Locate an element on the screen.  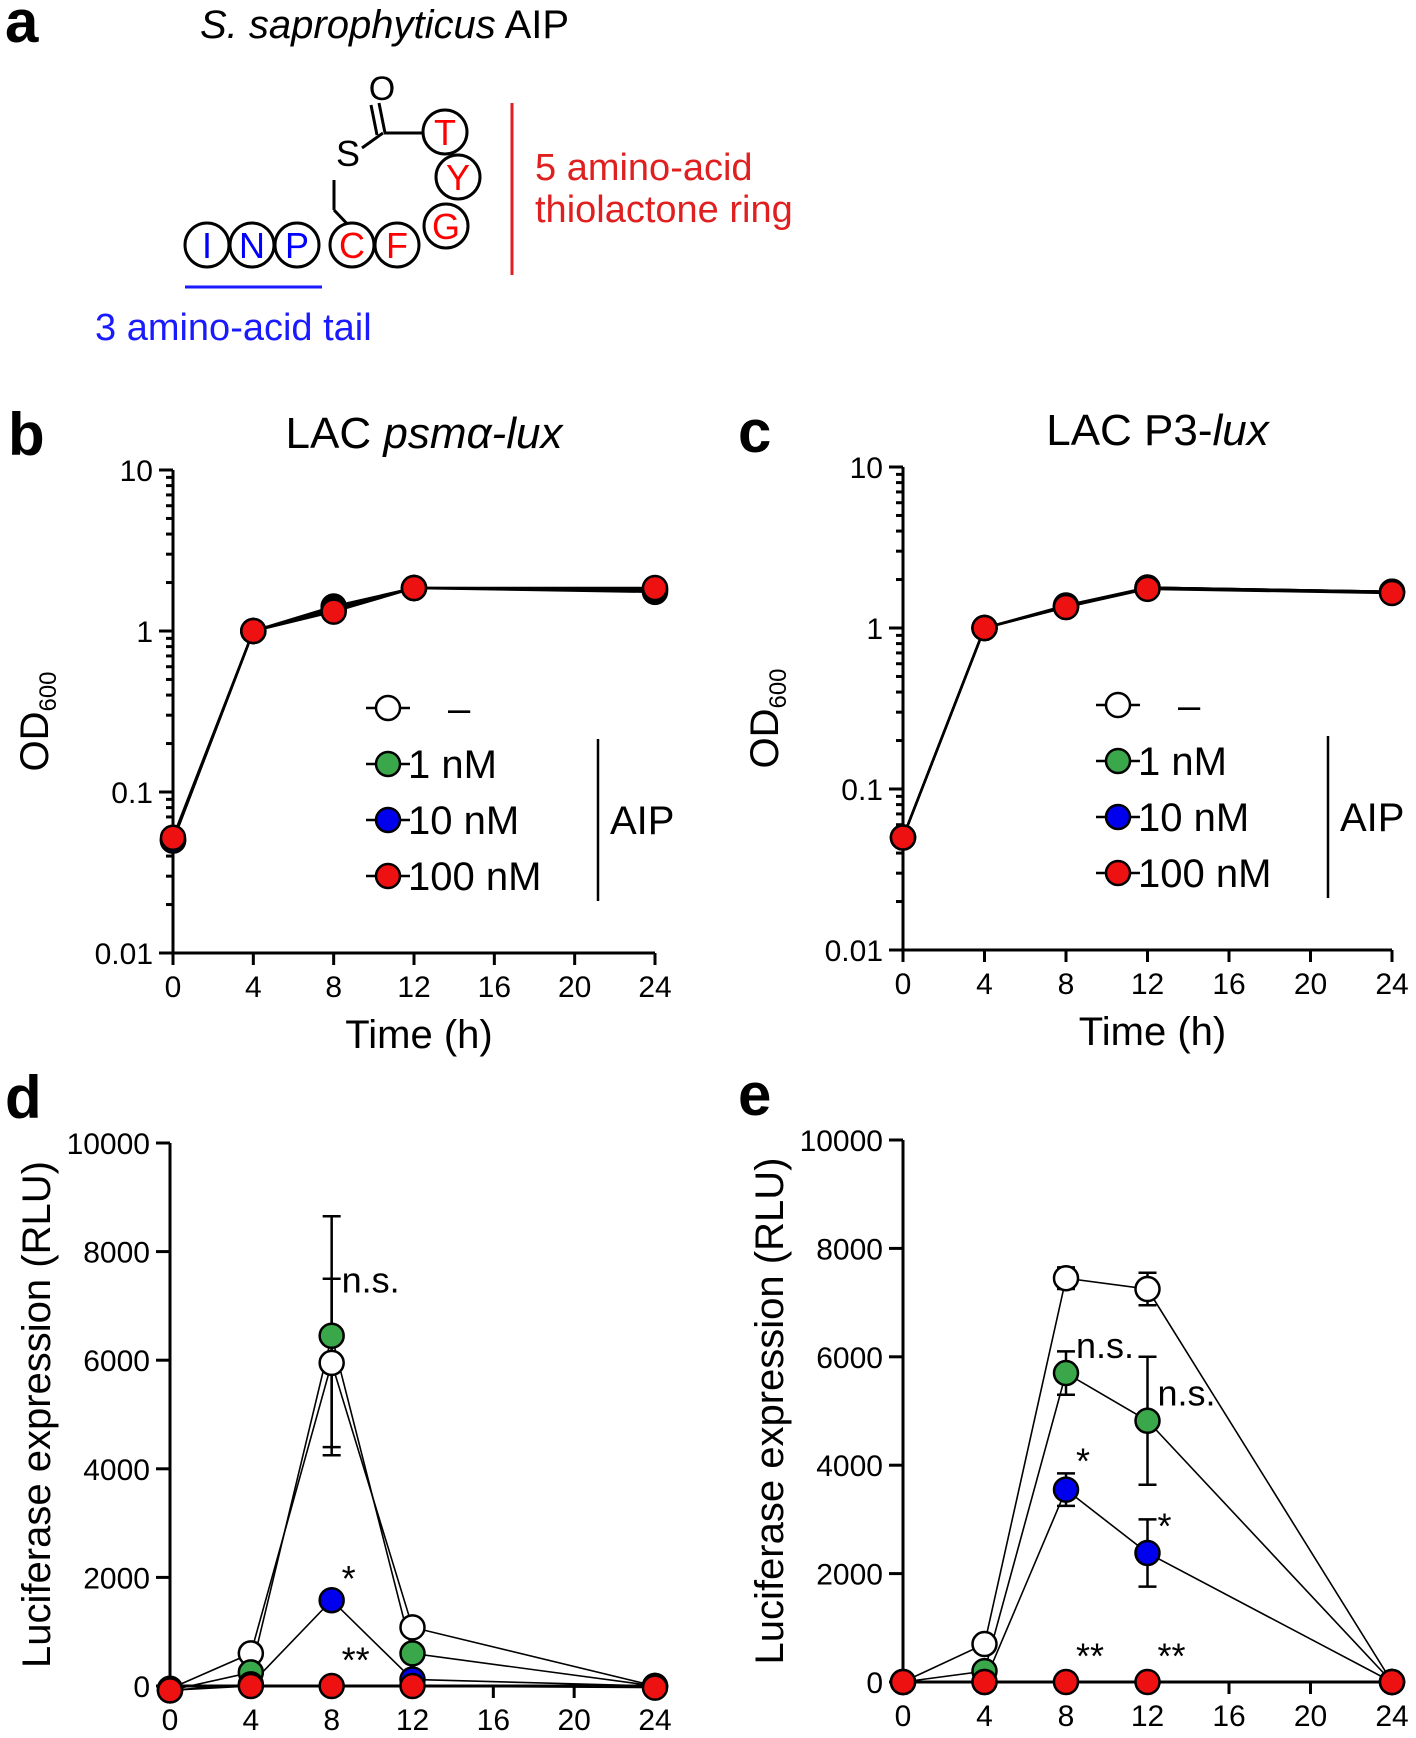
tail-residue-n-letter: N is located at coordinates (252, 245).